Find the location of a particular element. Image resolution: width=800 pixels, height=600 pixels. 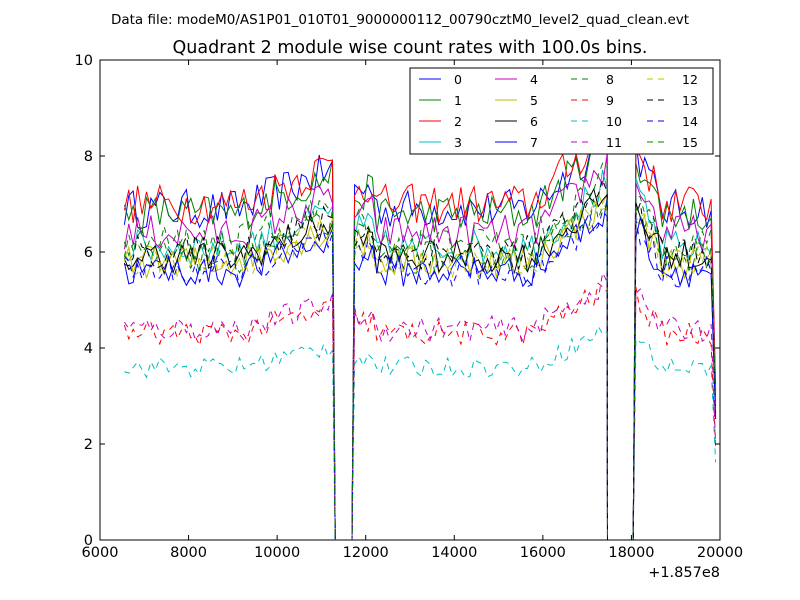

legend-label: 12 is located at coordinates (690, 79).